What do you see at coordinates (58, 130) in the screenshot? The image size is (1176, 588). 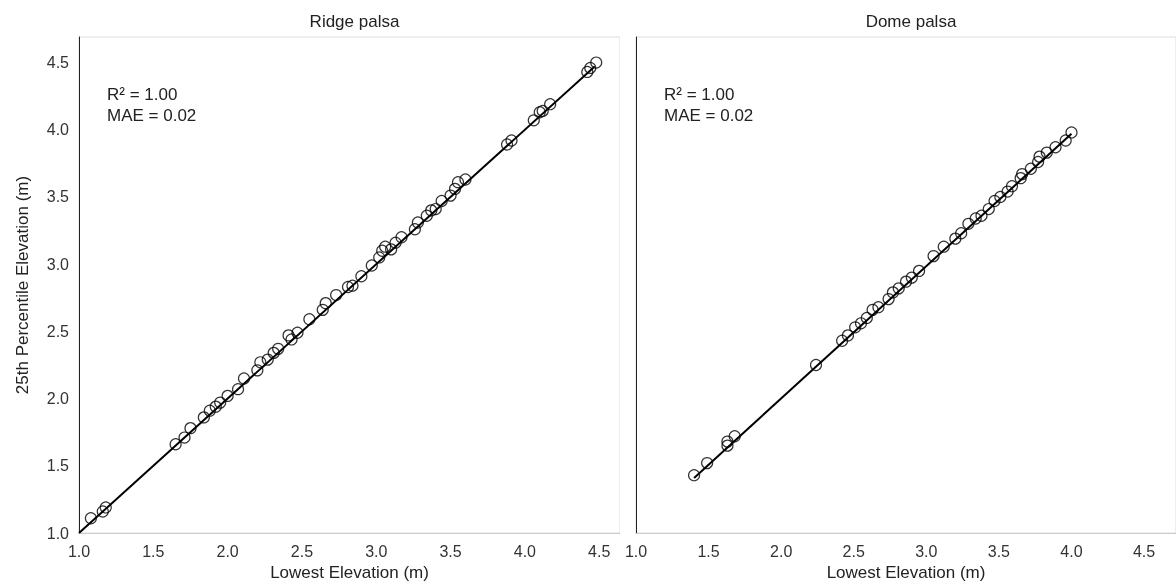 I see `y-tick-label: 4.0` at bounding box center [58, 130].